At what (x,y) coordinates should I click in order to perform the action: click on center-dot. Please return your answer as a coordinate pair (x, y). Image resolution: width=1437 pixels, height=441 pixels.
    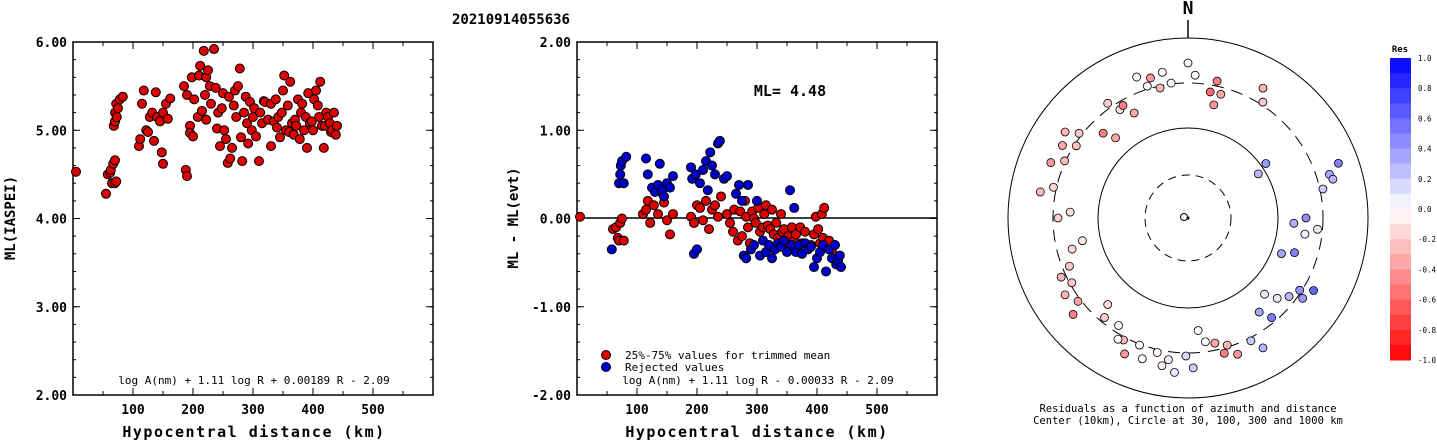
    Looking at the image, I should click on (1188, 218).